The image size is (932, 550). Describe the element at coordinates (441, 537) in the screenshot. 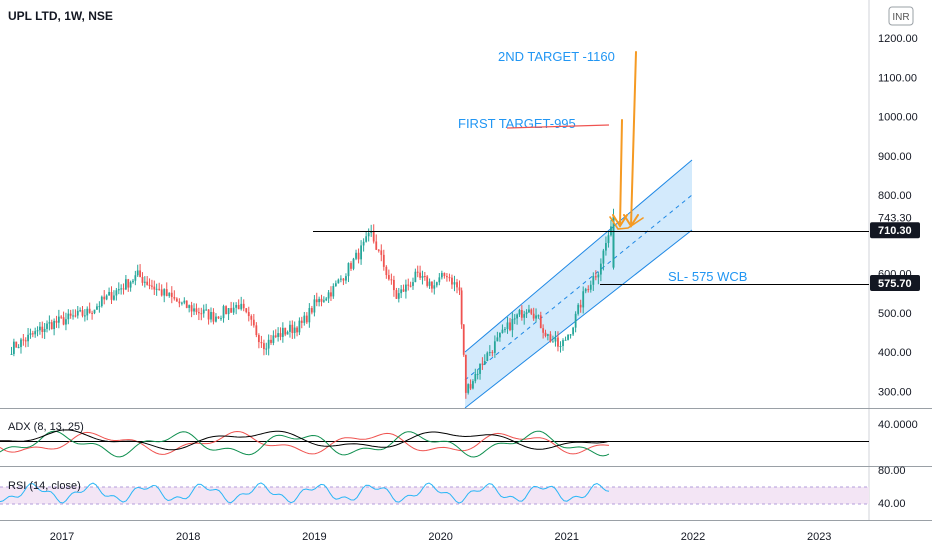

I see `time-axis: 2017 2018 2019 2020 2021 2022 2023` at that location.